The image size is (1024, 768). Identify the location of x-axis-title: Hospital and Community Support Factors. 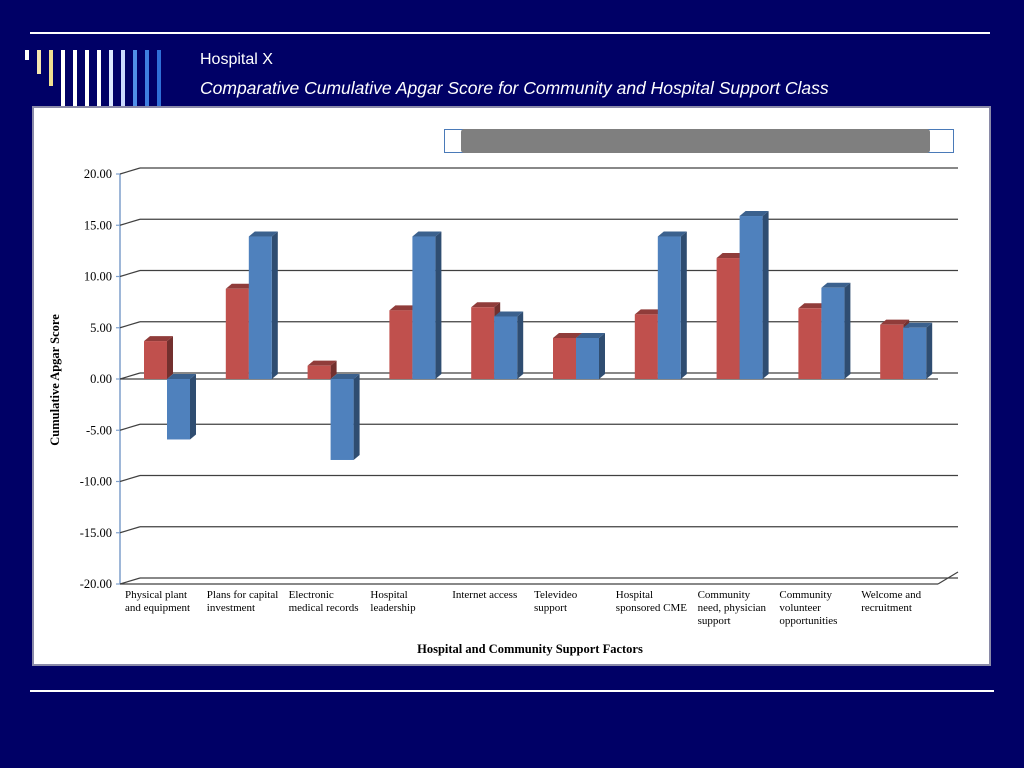
(530, 649).